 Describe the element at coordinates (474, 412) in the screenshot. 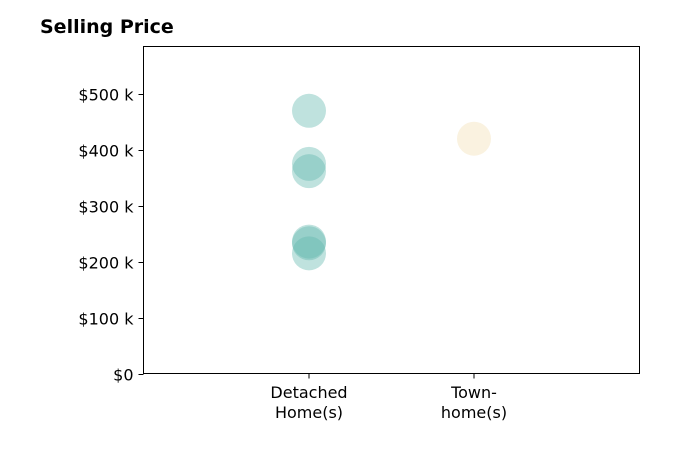

I see `x-tick-label: home(s)` at that location.